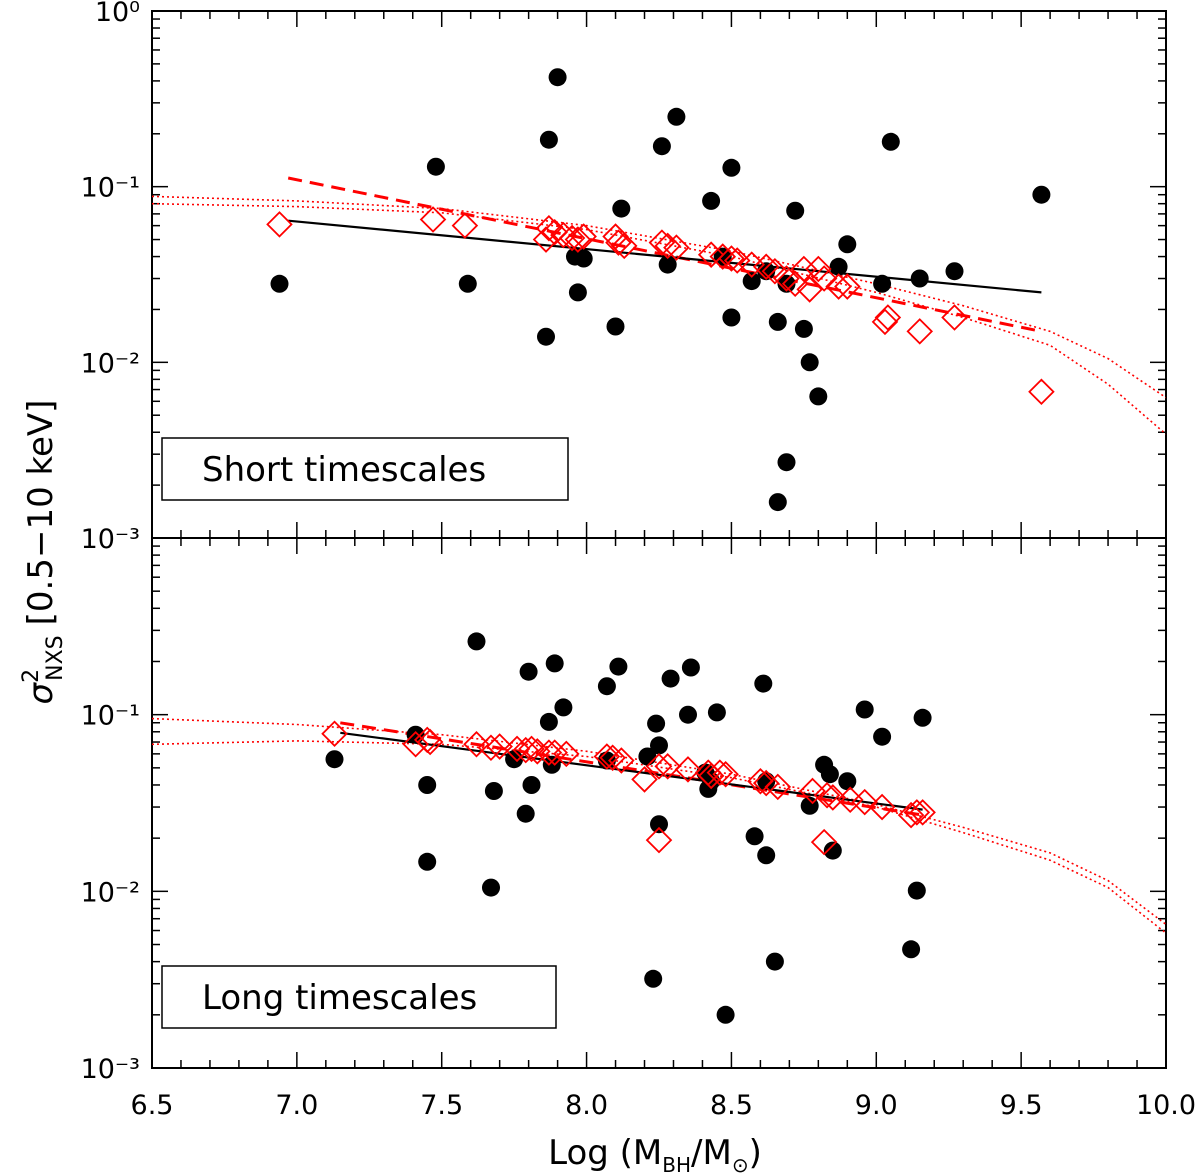  Describe the element at coordinates (1021, 1105) in the screenshot. I see `x-tick-label: 9.5` at that location.